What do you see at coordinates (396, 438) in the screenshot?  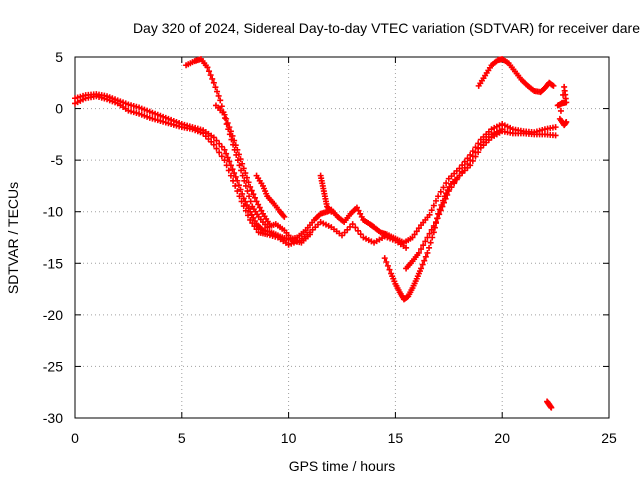 I see `x-tick-label: 15` at bounding box center [396, 438].